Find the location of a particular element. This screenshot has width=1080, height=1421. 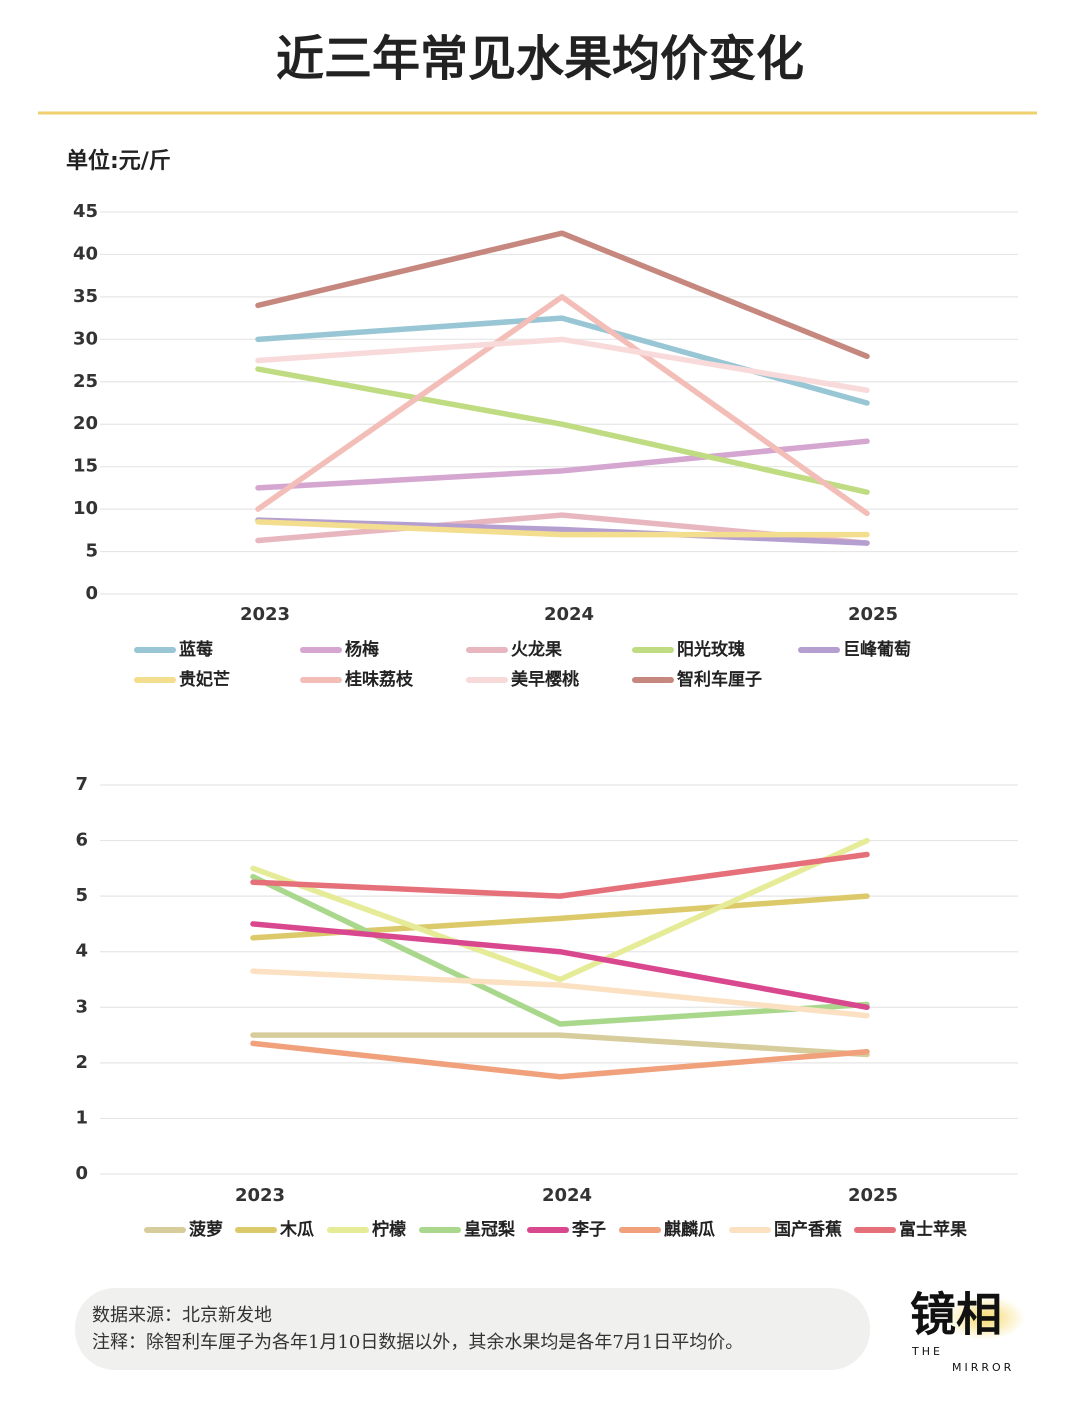

legend-label: 杨梅 is located at coordinates (362, 649).